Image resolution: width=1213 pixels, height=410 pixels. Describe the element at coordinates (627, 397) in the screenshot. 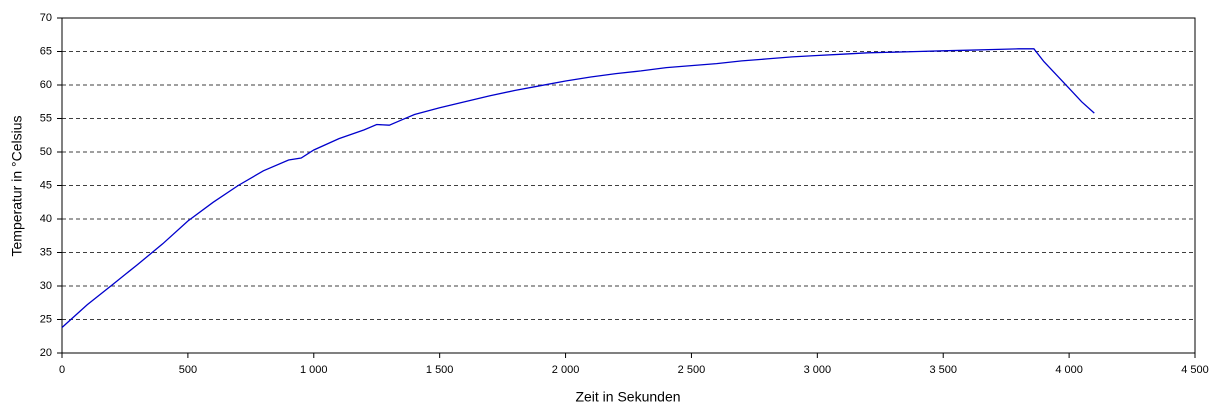

I see `x-axis-label: Zeit in Sekunden` at that location.